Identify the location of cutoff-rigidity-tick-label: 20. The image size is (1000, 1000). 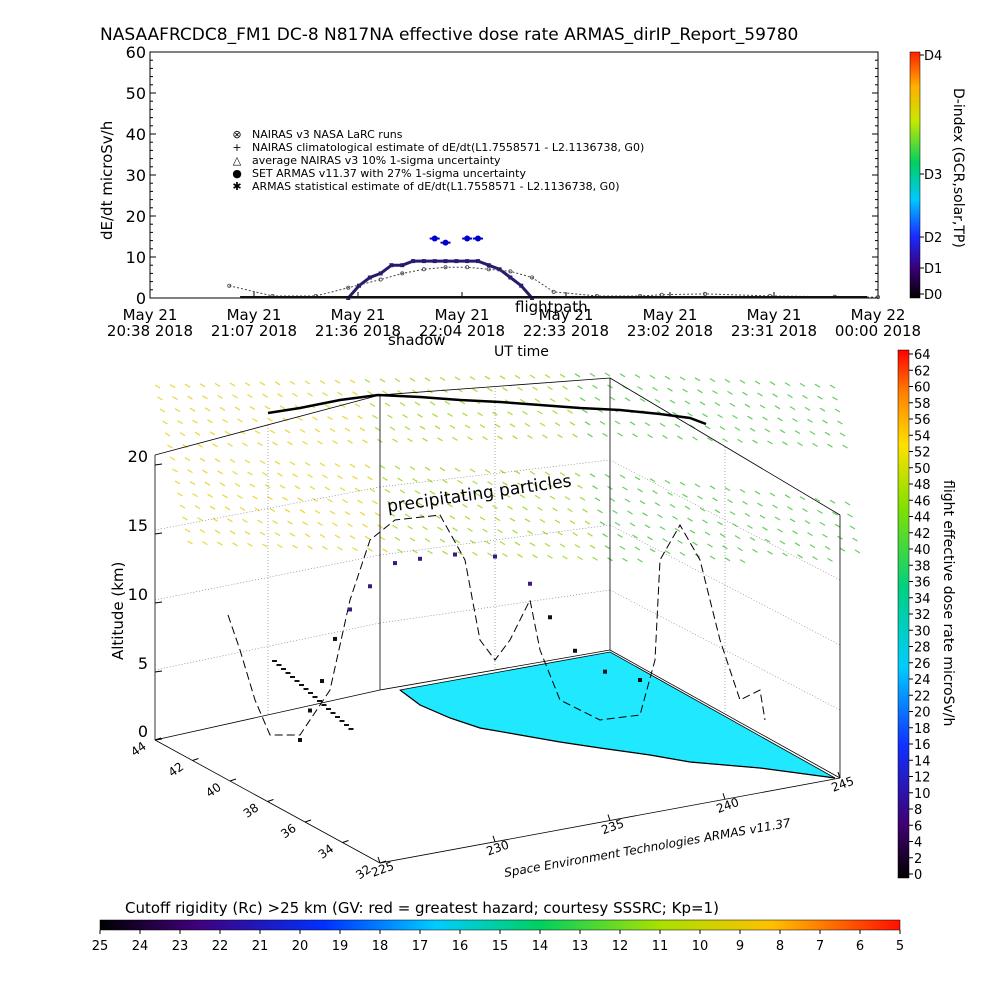
(300, 946).